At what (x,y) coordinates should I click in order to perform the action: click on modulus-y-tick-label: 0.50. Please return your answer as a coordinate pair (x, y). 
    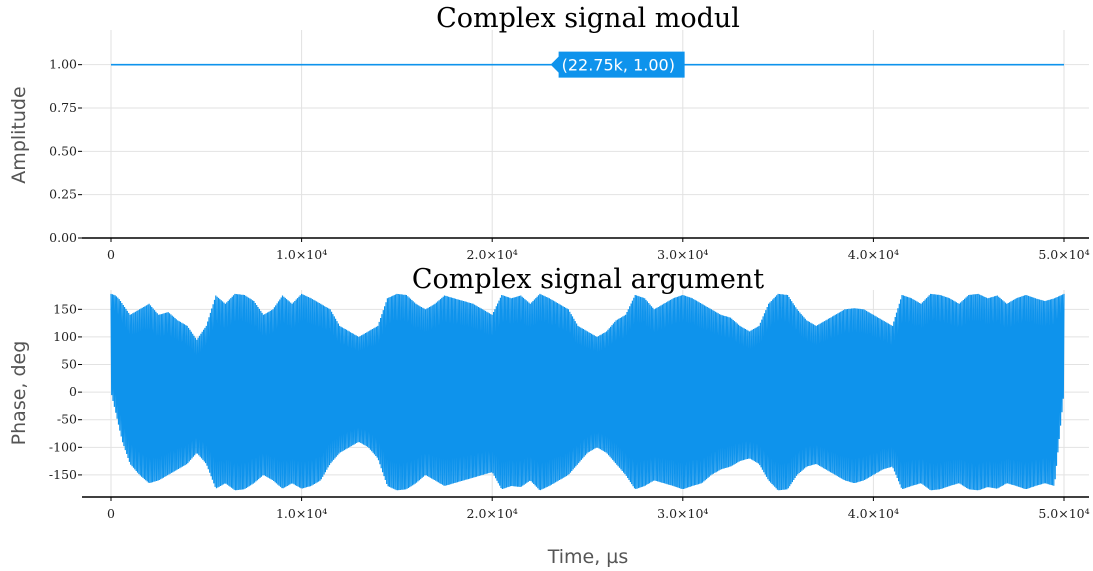
    Looking at the image, I should click on (63, 150).